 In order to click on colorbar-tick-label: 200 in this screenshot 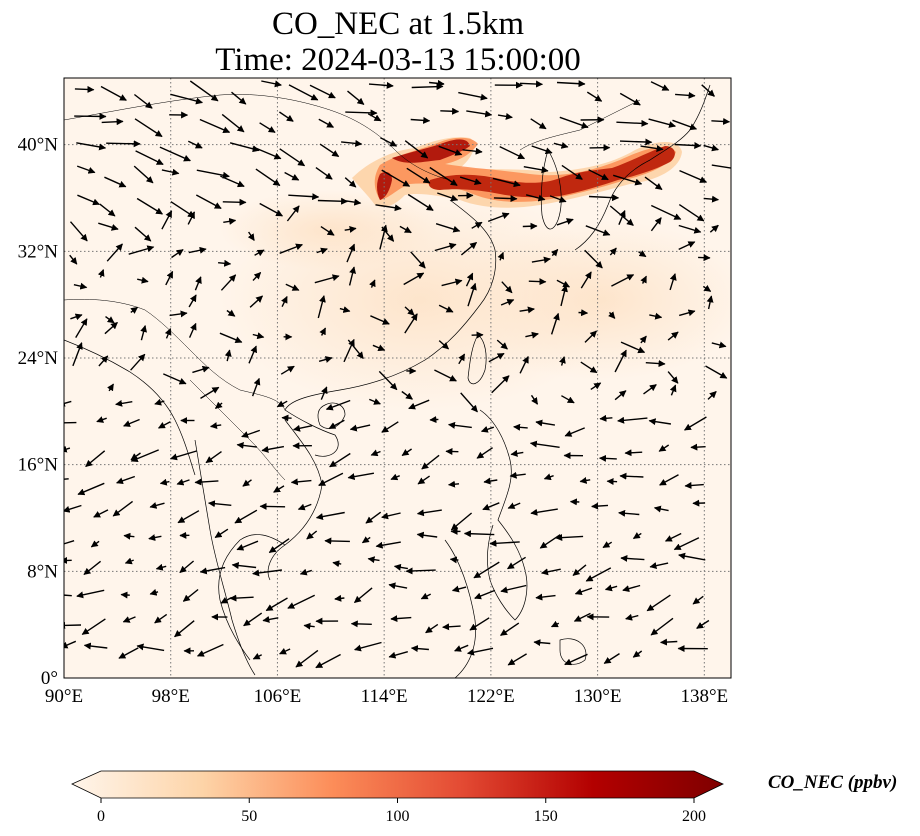, I will do `click(694, 816)`.